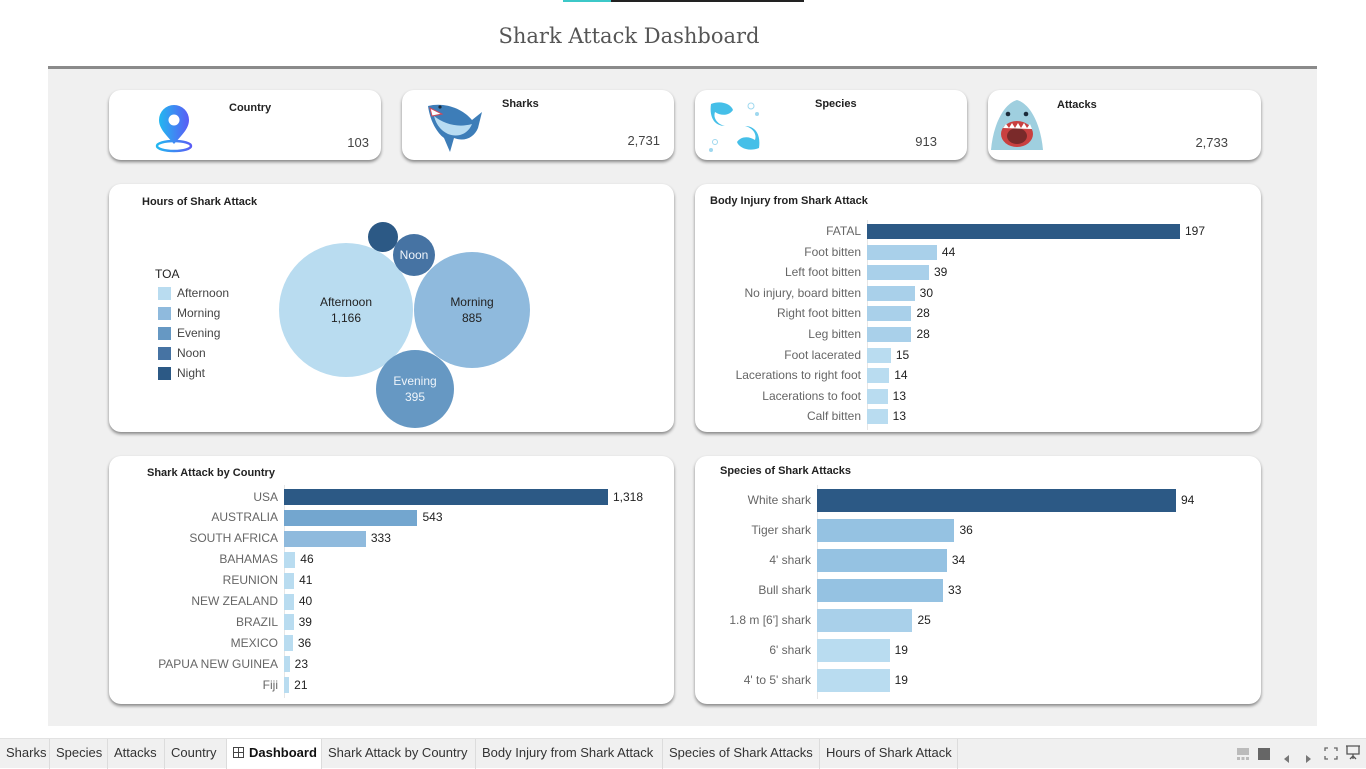 Image resolution: width=1366 pixels, height=769 pixels. I want to click on bubble-morning: Morning 885, so click(472, 310).